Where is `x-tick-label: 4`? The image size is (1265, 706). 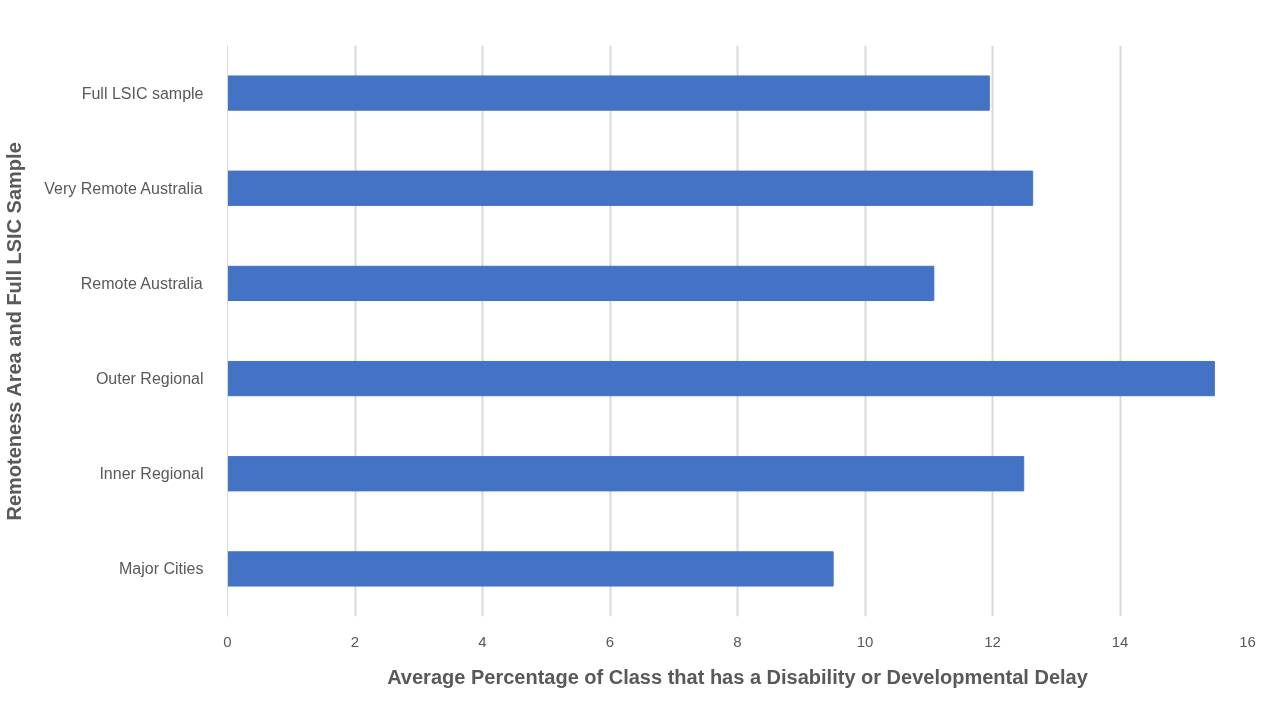 x-tick-label: 4 is located at coordinates (482, 641).